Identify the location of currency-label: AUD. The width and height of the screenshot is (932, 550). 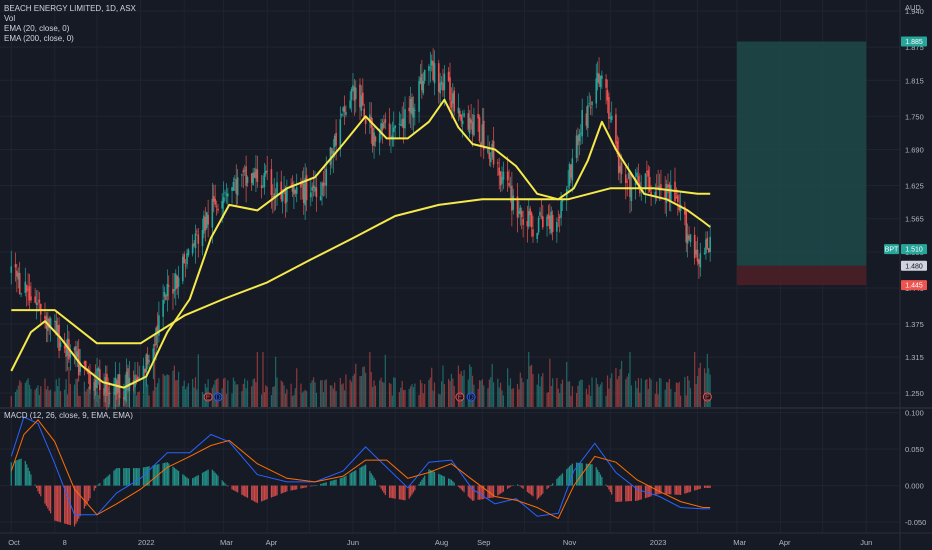
(913, 7).